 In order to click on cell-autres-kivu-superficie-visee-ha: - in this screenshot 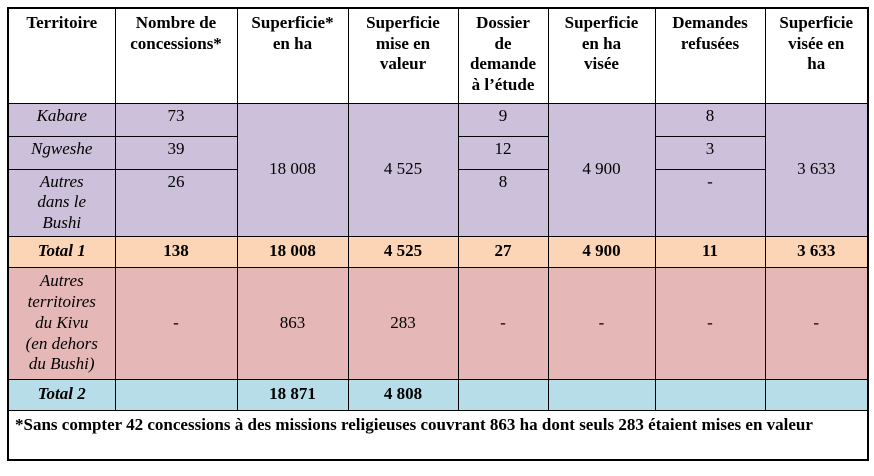, I will do `click(816, 323)`.